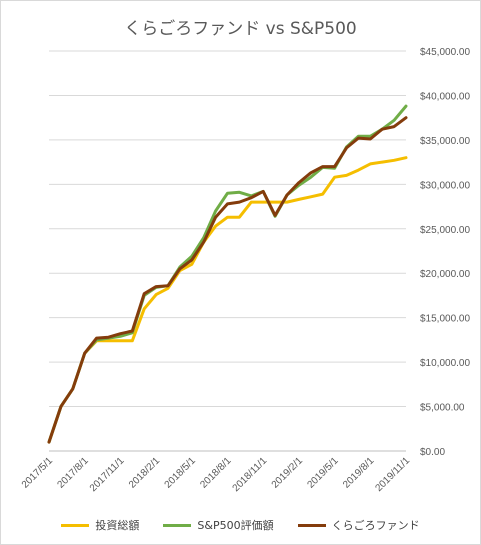 The width and height of the screenshot is (481, 545). What do you see at coordinates (445, 230) in the screenshot?
I see `y-tick-label: $25,000.00` at bounding box center [445, 230].